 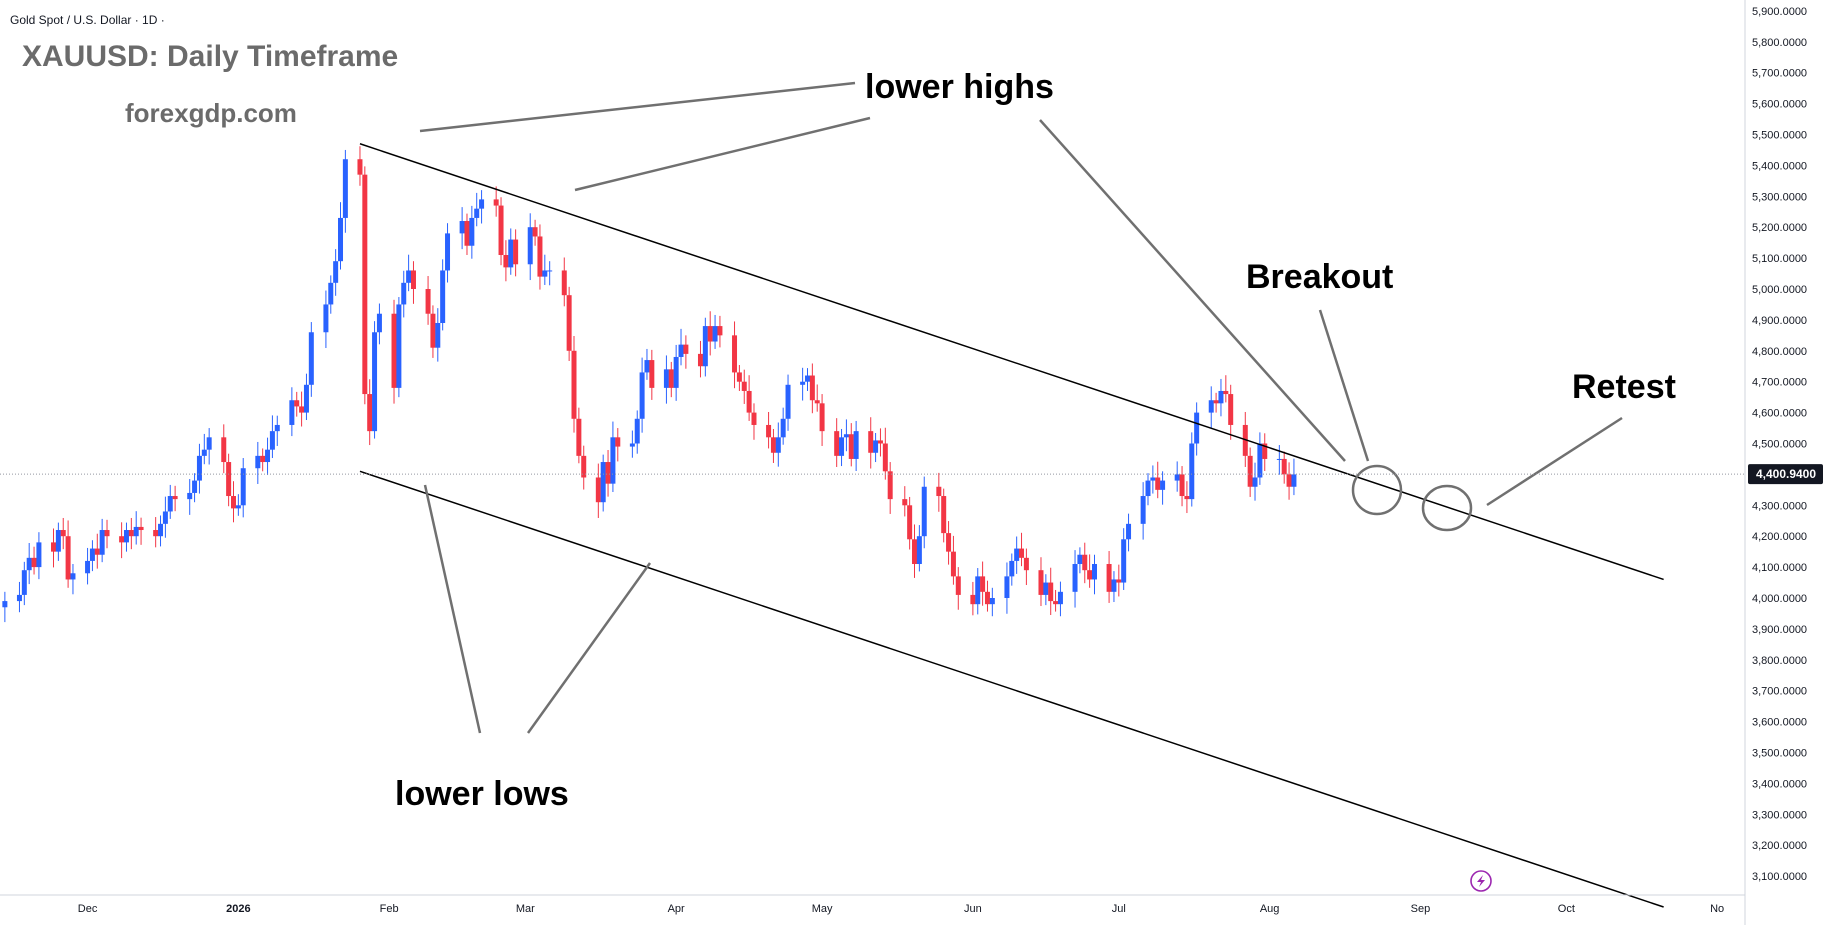 I want to click on pointer-line, so click(x=1554, y=461).